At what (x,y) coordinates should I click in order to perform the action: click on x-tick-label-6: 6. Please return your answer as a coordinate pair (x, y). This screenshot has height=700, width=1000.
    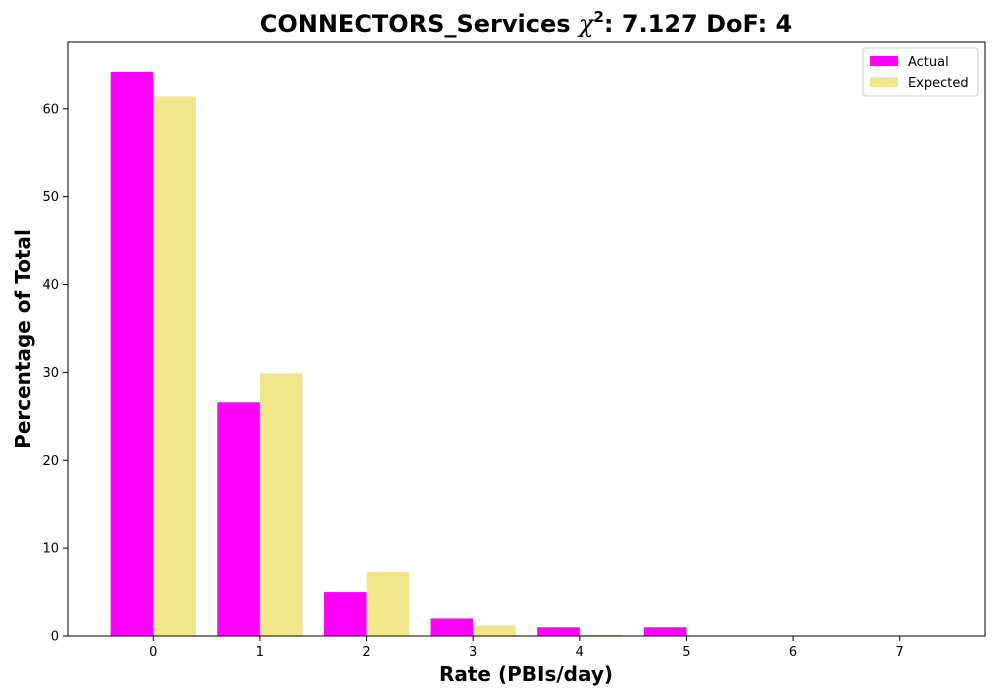
    Looking at the image, I should click on (793, 652).